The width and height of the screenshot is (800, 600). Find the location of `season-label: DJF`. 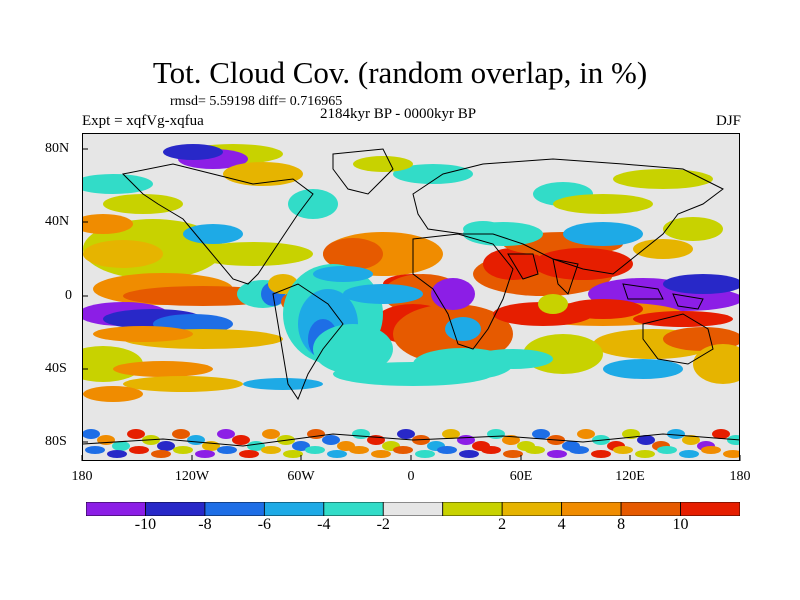

season-label: DJF is located at coordinates (728, 121).